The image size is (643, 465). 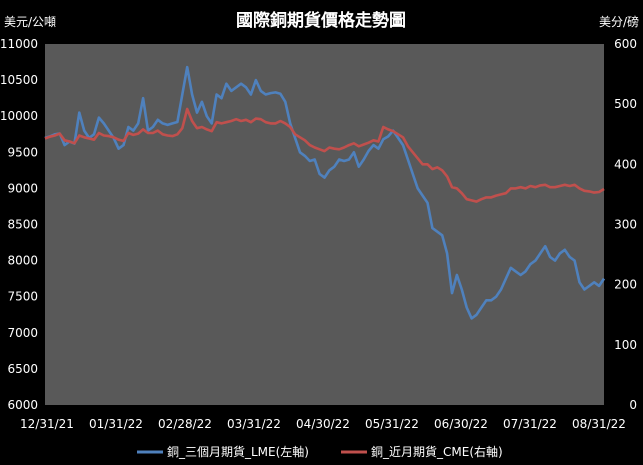 I want to click on left-tick-label: 7000, so click(x=22, y=333).